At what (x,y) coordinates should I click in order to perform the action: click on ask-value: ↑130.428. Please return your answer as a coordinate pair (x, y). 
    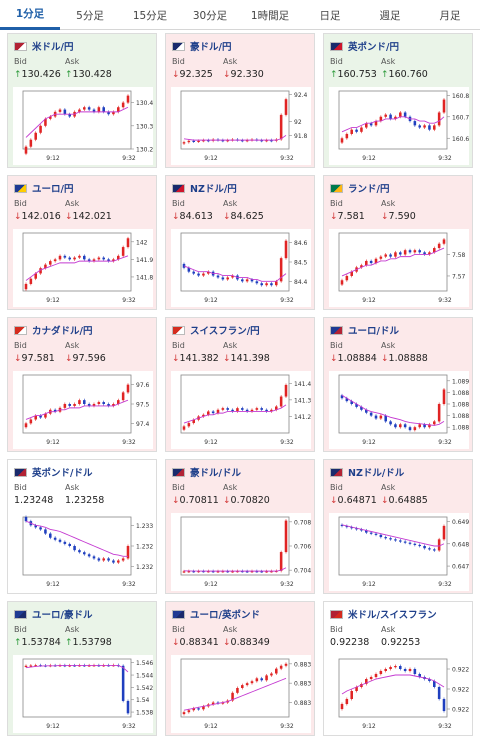
    Looking at the image, I should click on (88, 74).